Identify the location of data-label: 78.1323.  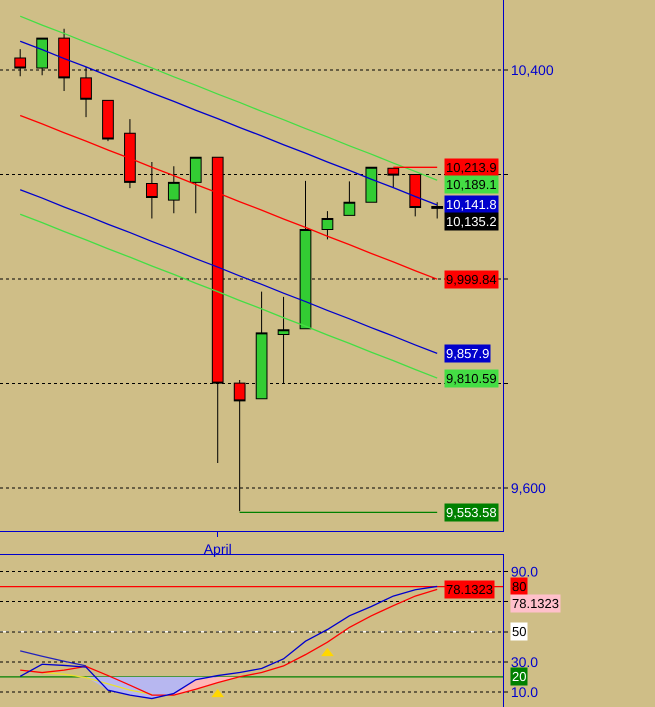
(469, 589).